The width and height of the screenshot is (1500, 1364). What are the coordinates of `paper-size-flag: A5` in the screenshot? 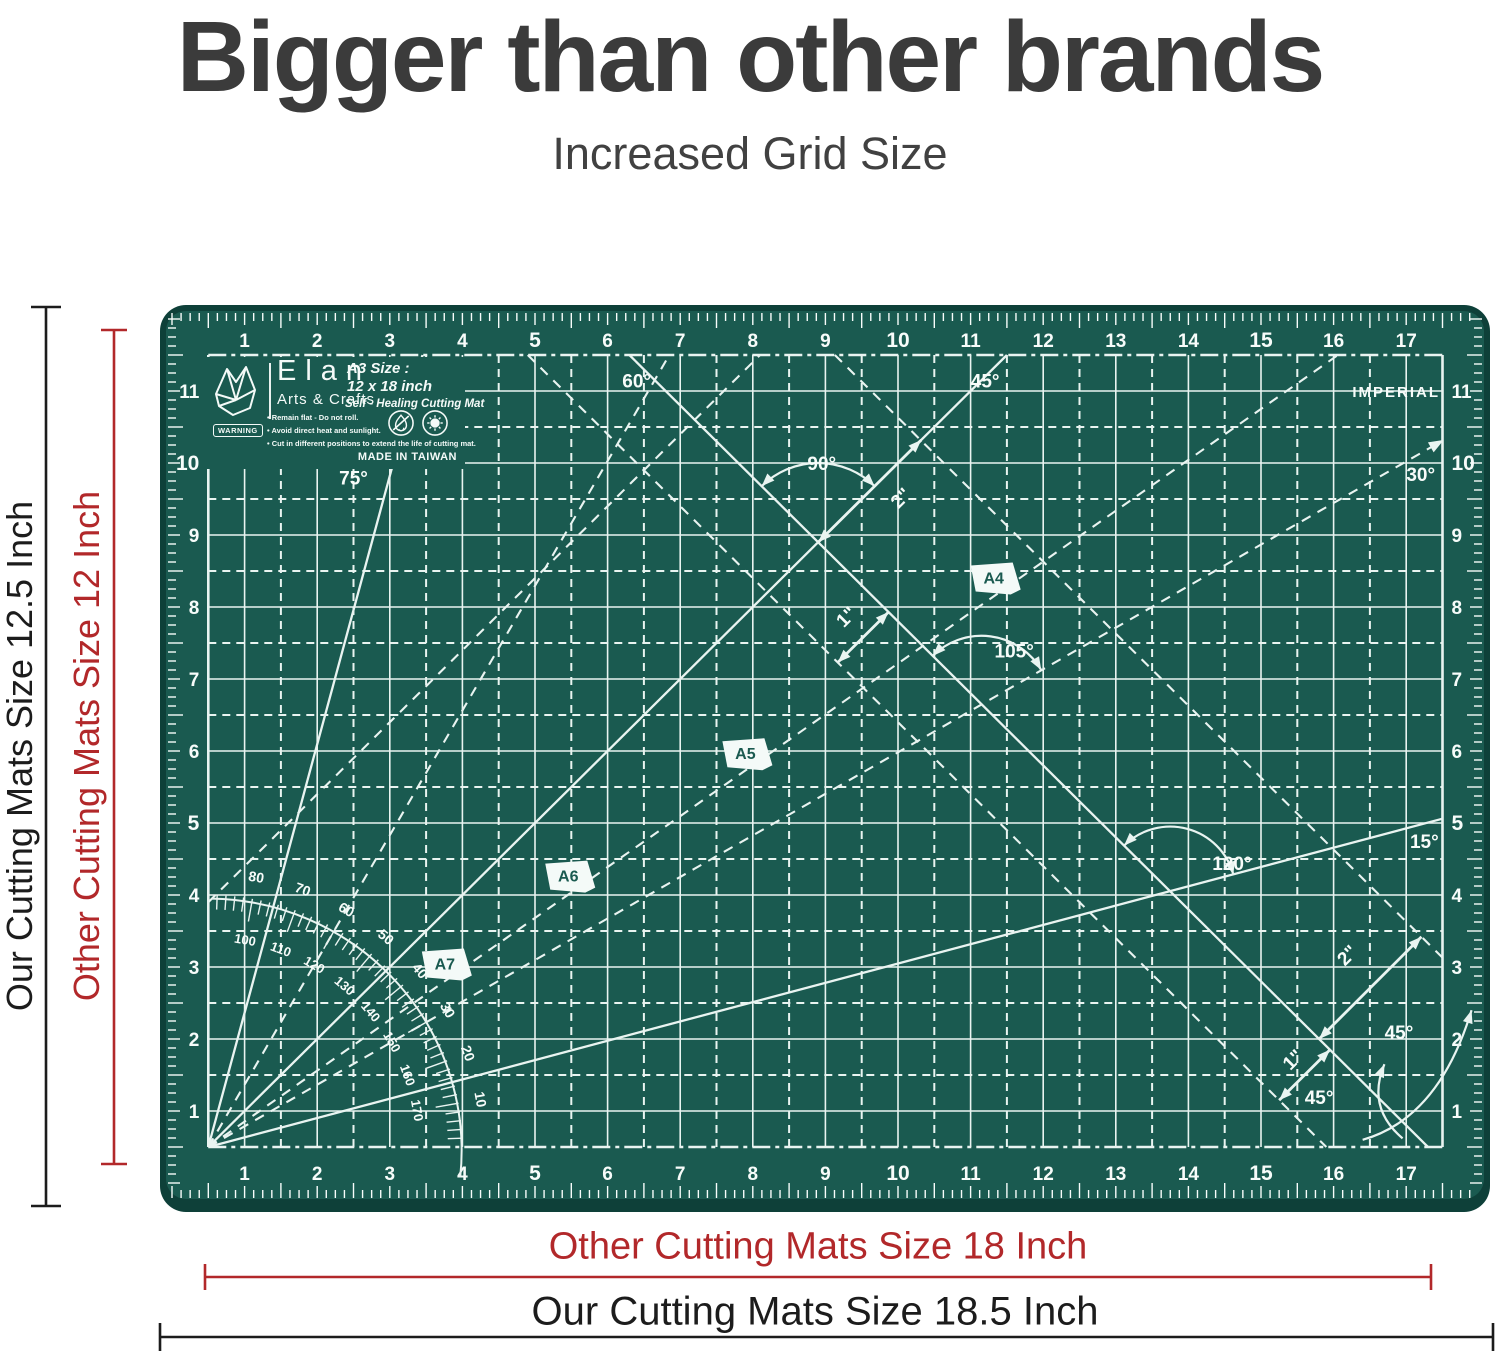 It's located at (747, 754).